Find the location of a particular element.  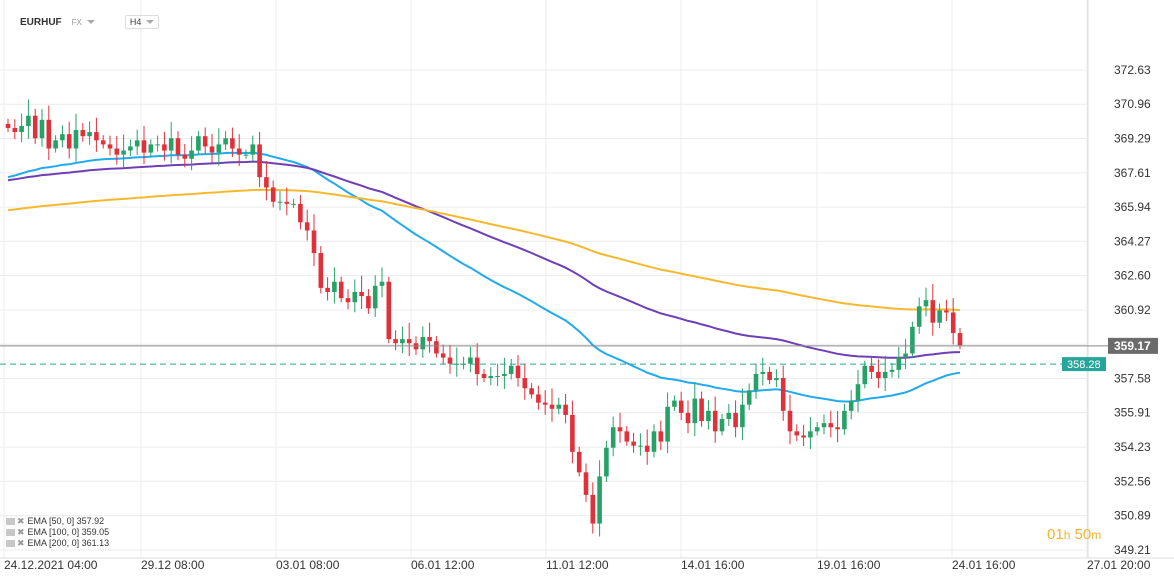

chart-toolbar: EURHUF FX H4 is located at coordinates (90, 22).